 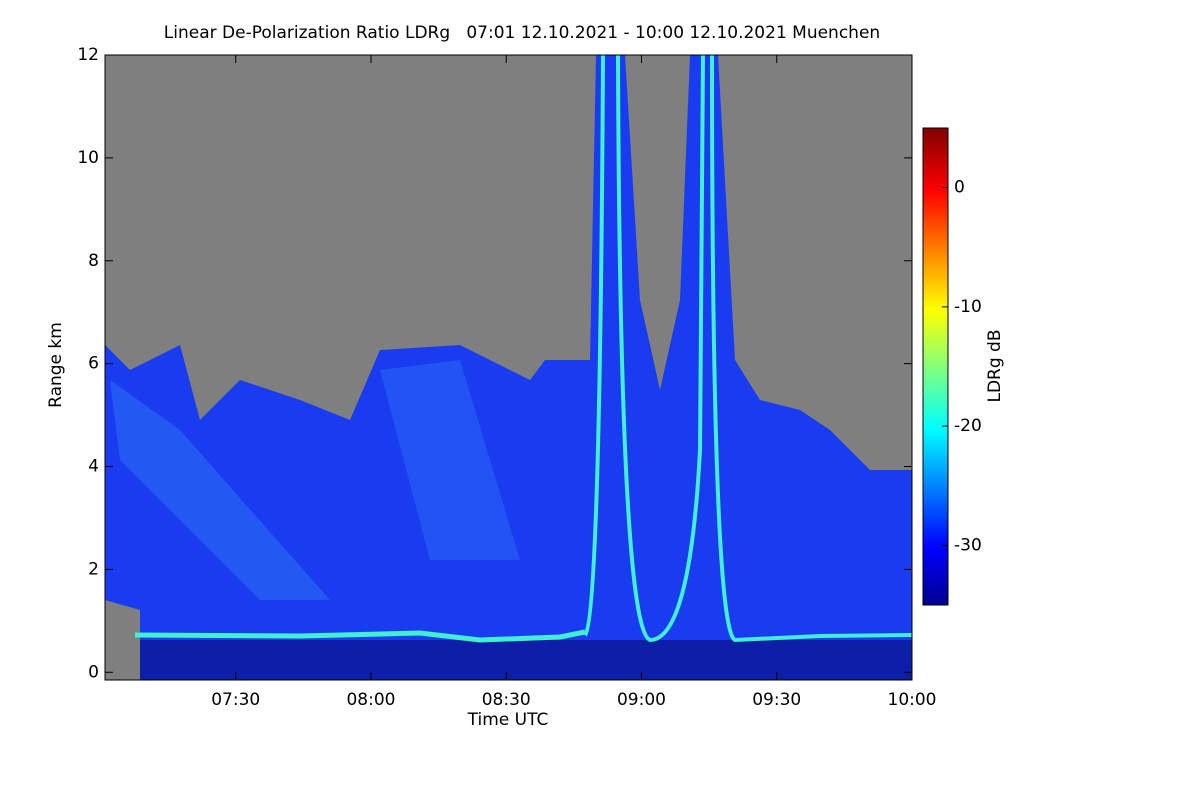 What do you see at coordinates (93, 364) in the screenshot?
I see `y-tick-label: 6` at bounding box center [93, 364].